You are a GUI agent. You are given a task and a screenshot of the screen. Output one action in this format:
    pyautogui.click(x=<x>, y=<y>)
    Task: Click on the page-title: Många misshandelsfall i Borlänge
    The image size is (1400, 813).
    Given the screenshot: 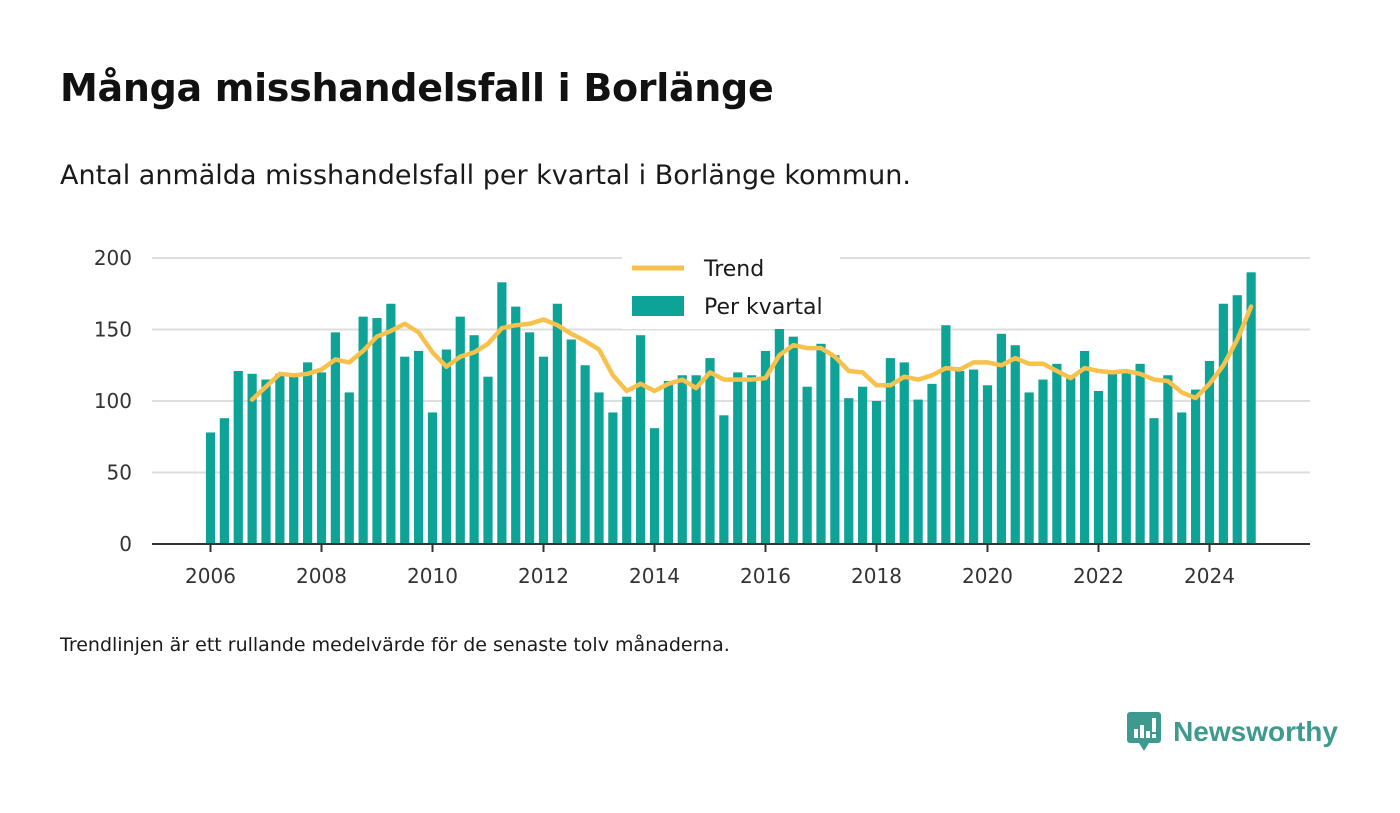 What is the action you would take?
    pyautogui.click(x=417, y=88)
    